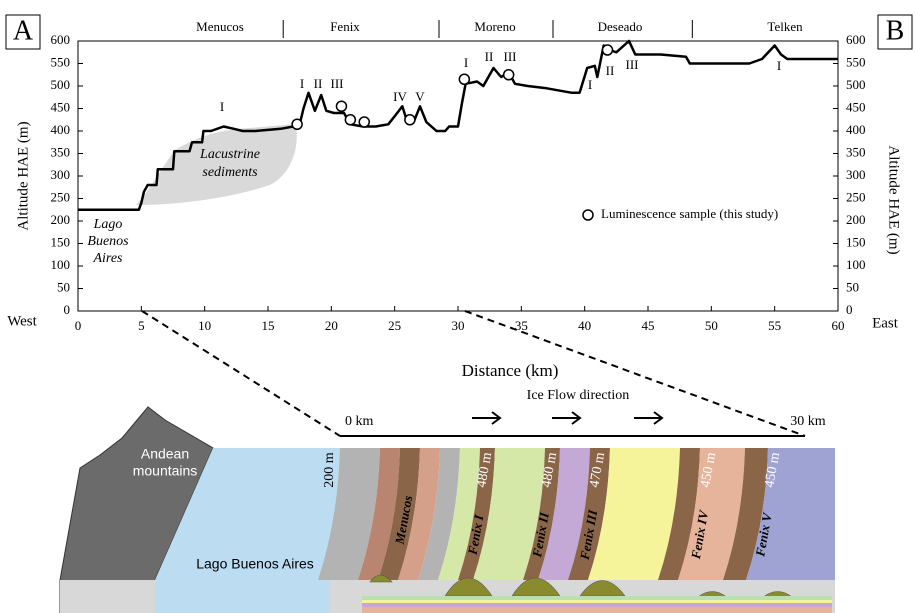  Describe the element at coordinates (204, 325) in the screenshot. I see `x-tick-label: 10` at that location.